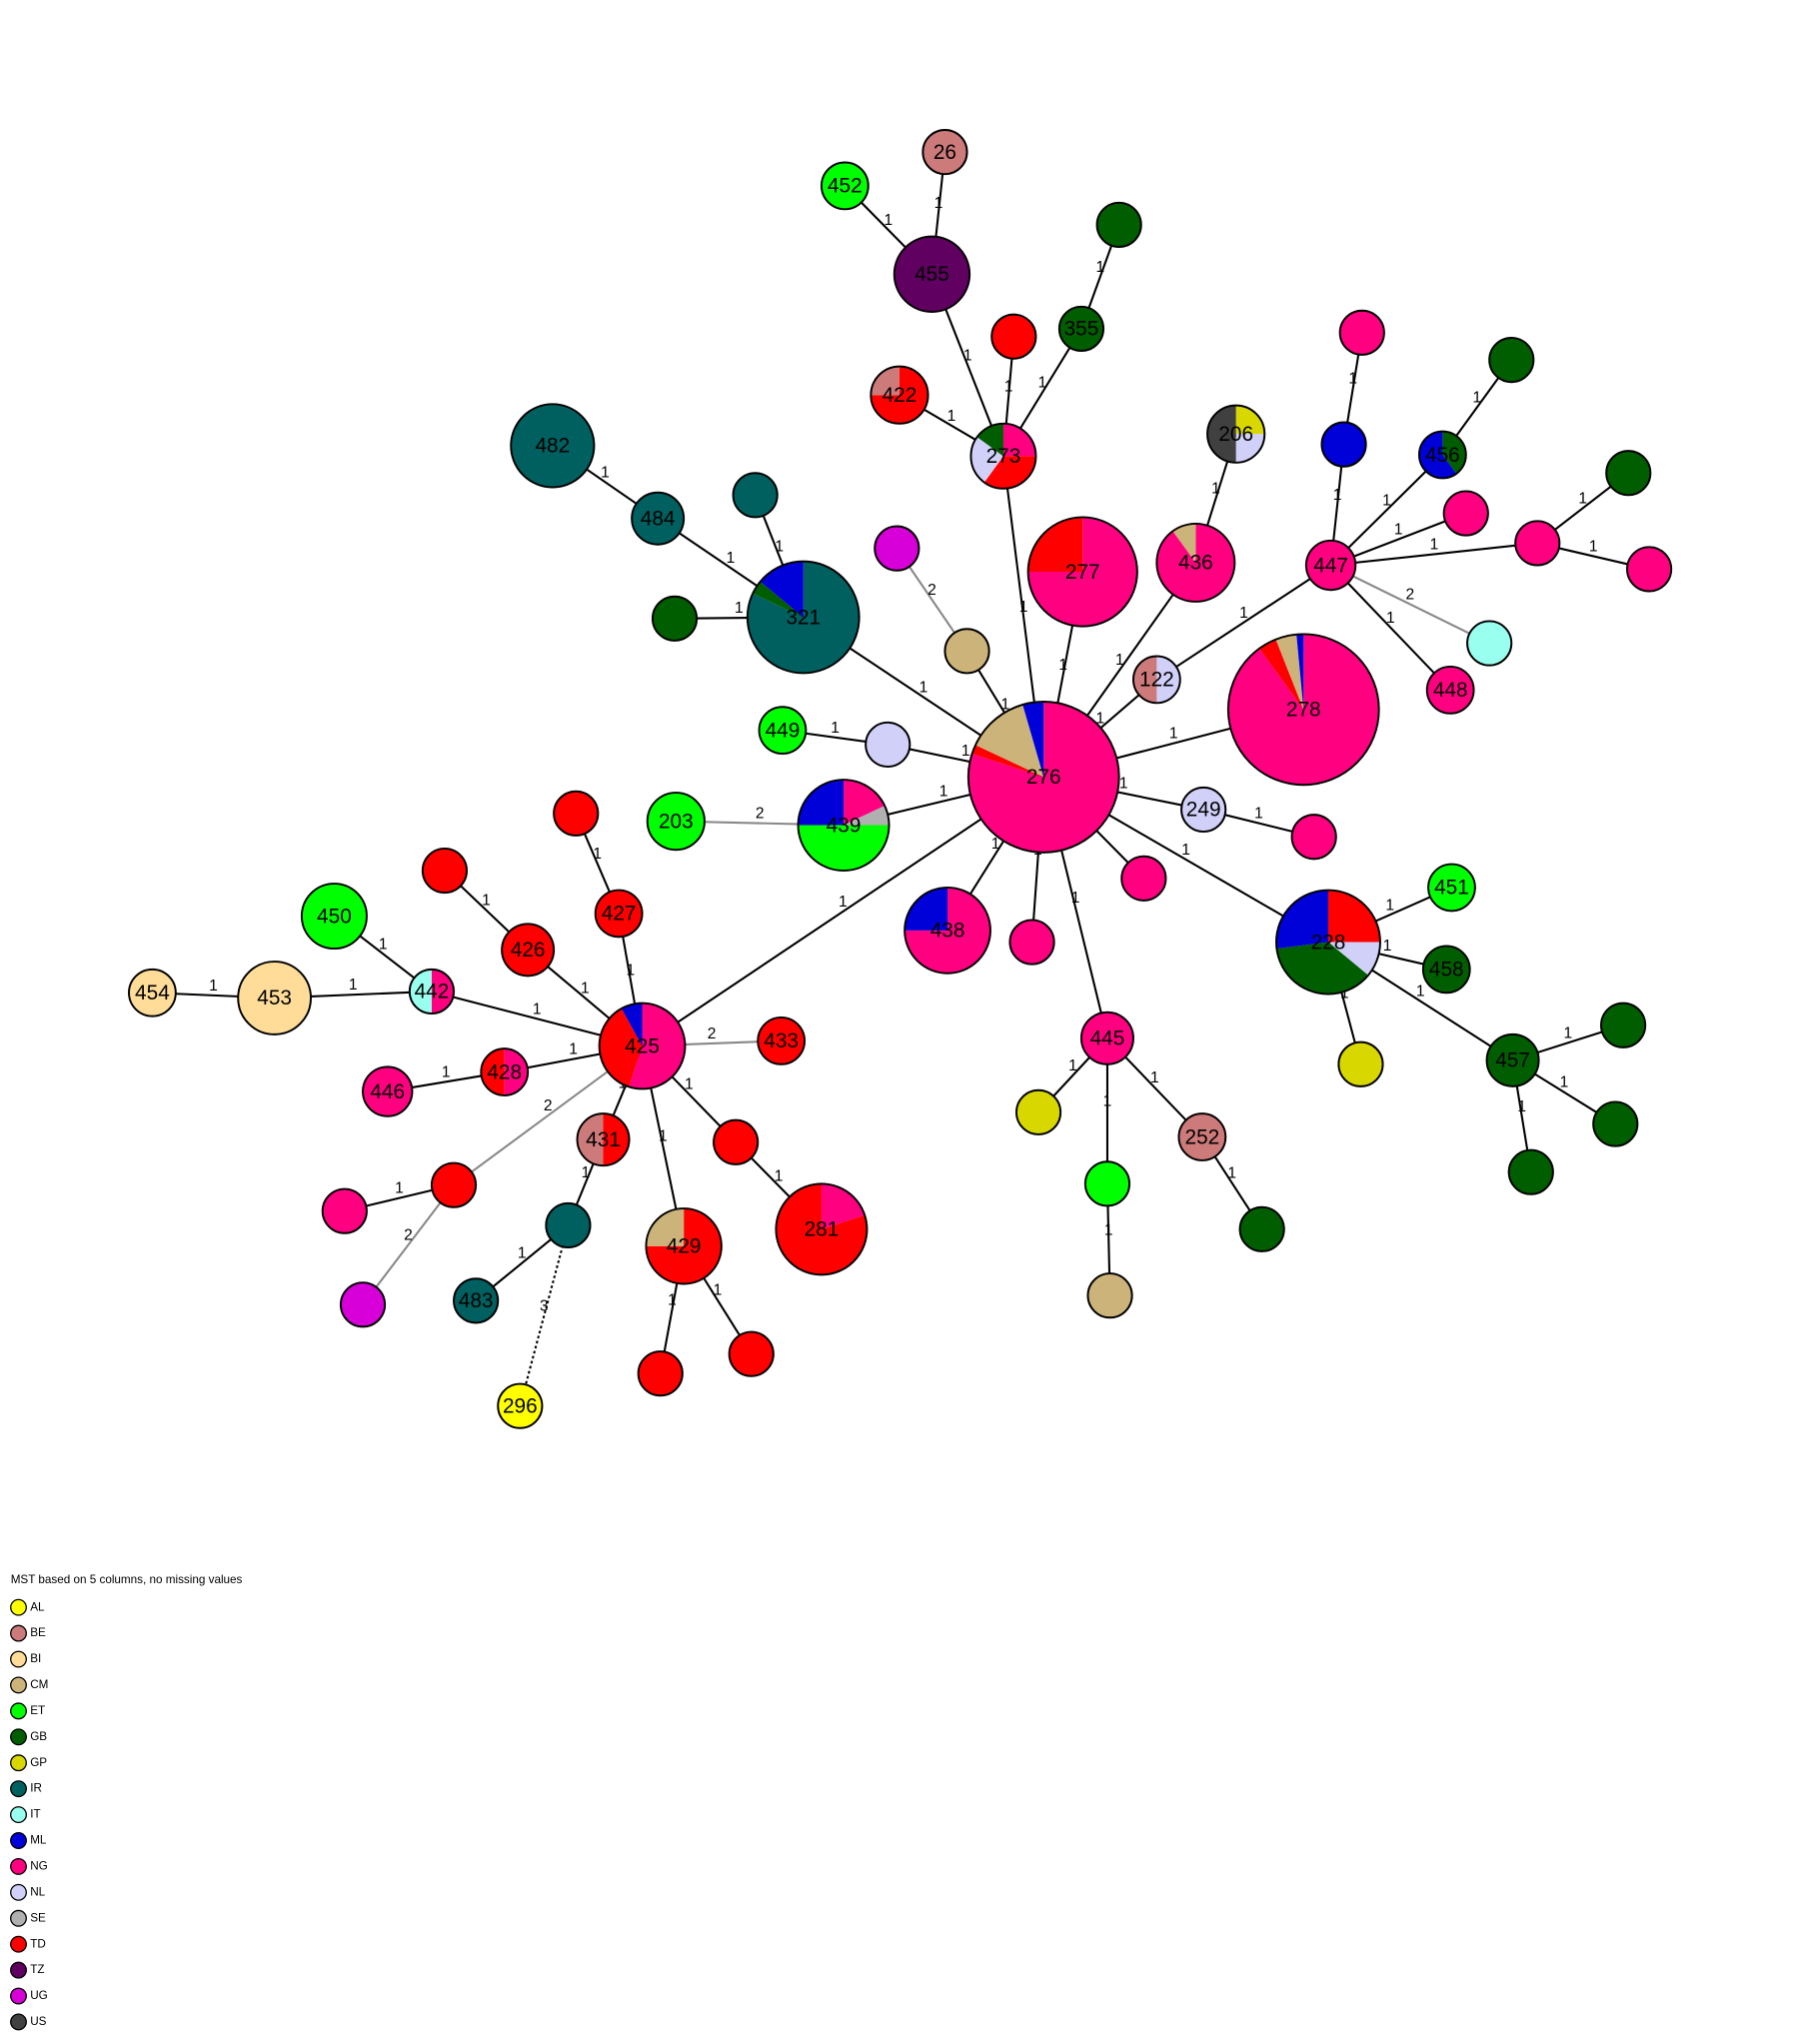  Describe the element at coordinates (845, 186) in the screenshot. I see `node-label: 452` at that location.